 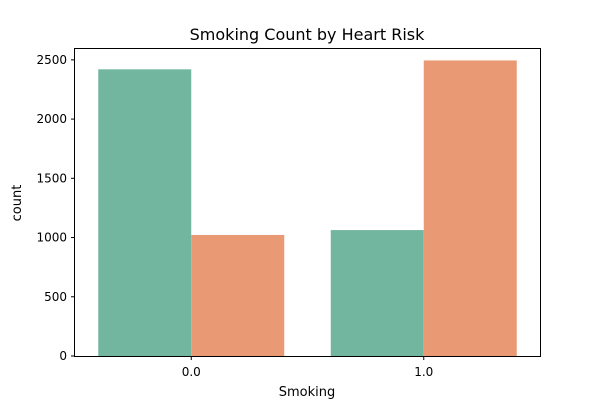 I want to click on bar-0.0-series-2, so click(x=238, y=295).